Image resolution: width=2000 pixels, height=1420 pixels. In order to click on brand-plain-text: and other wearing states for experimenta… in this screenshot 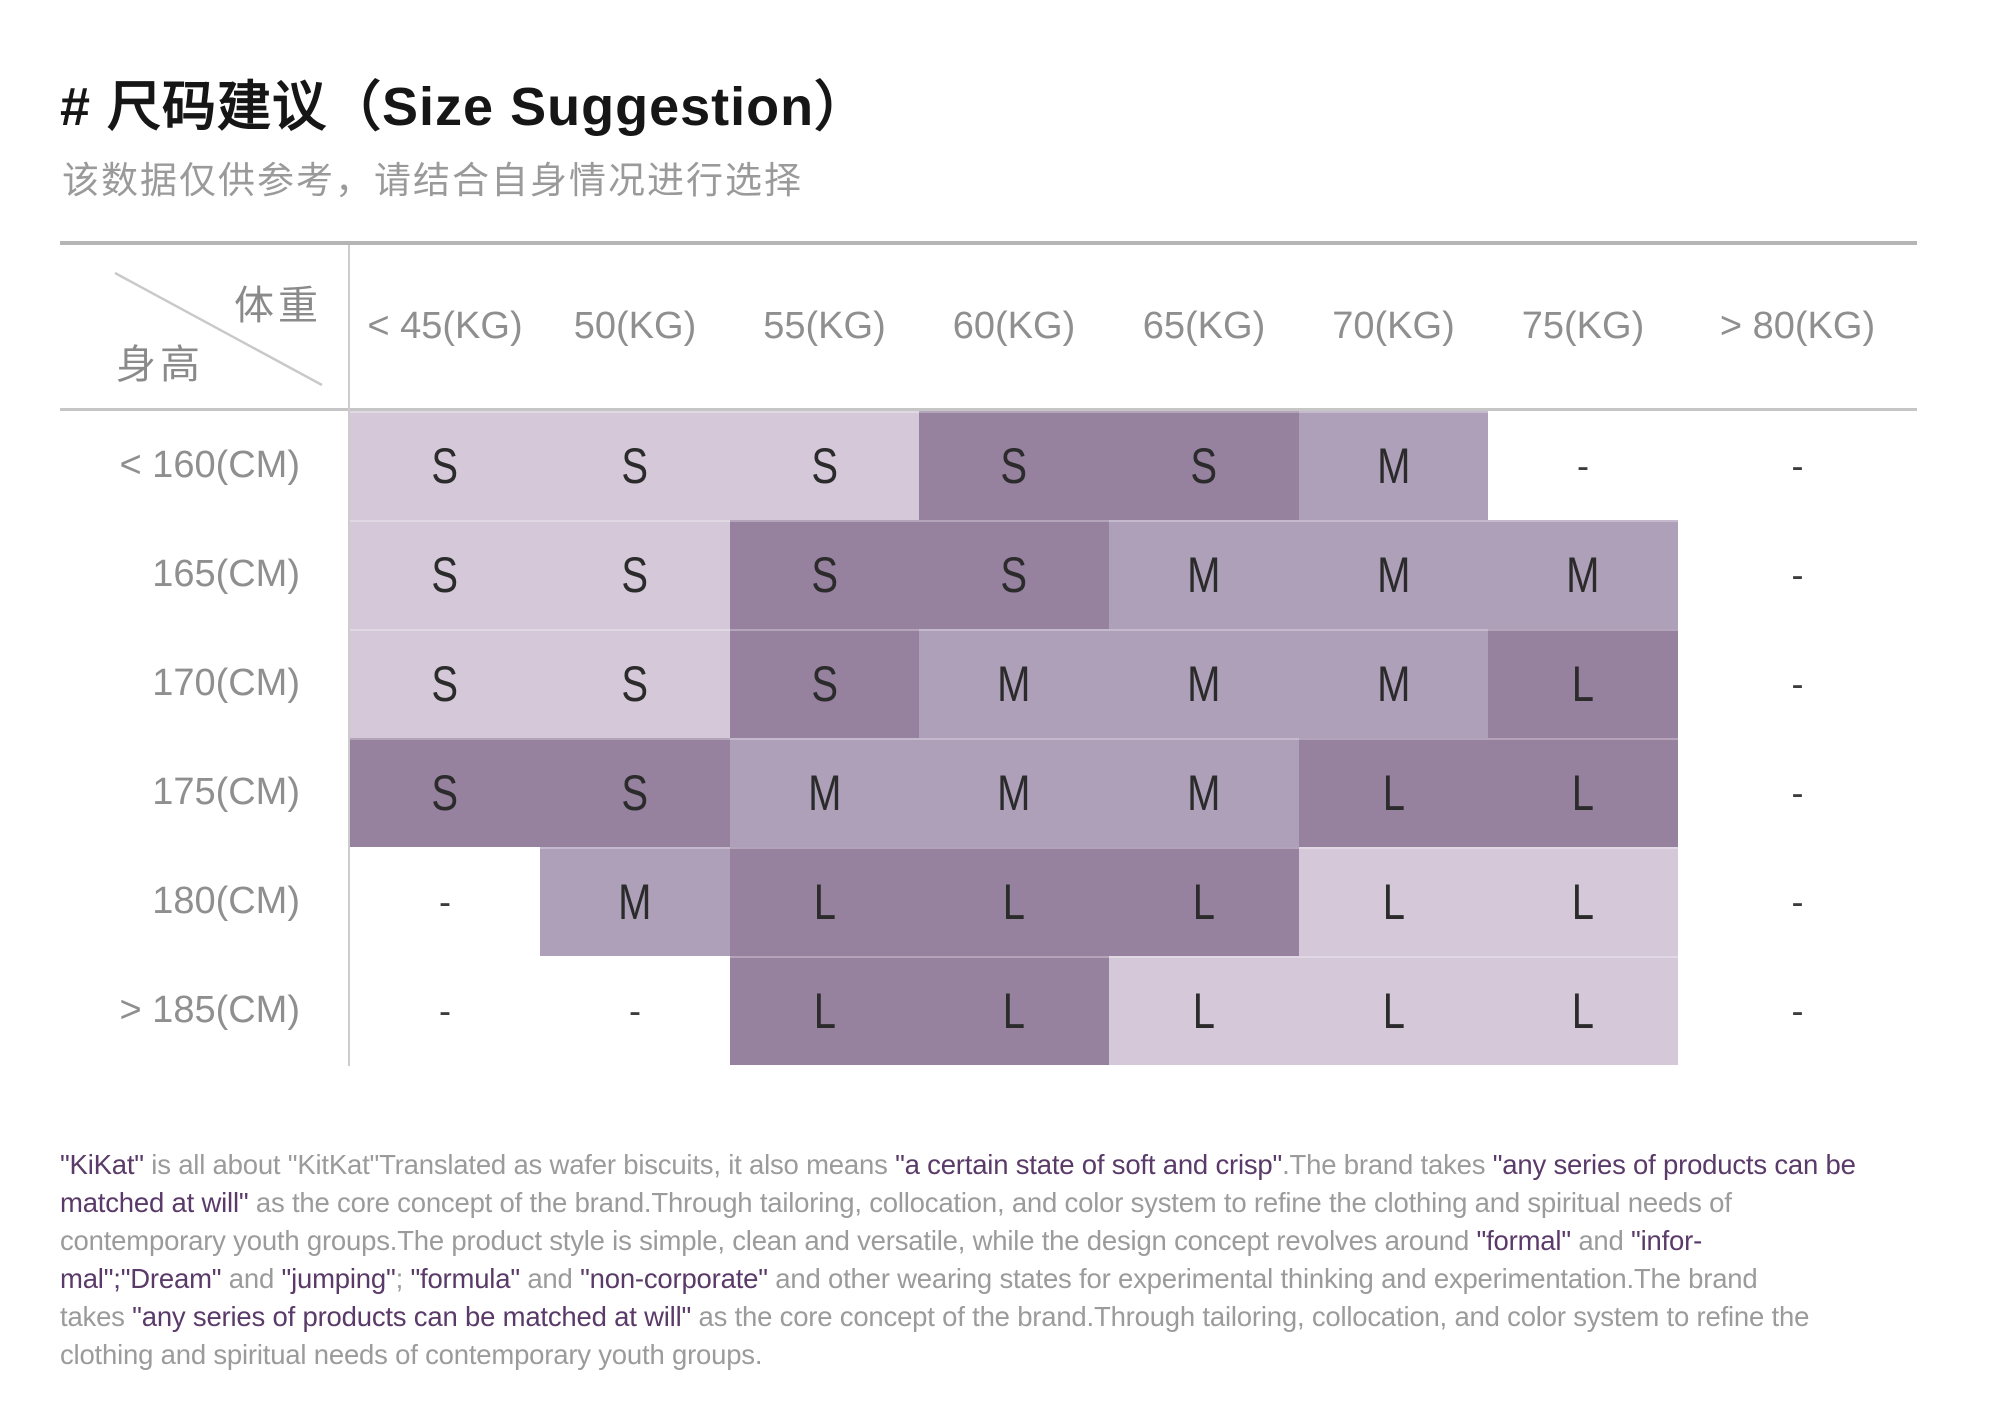, I will do `click(1262, 1278)`.